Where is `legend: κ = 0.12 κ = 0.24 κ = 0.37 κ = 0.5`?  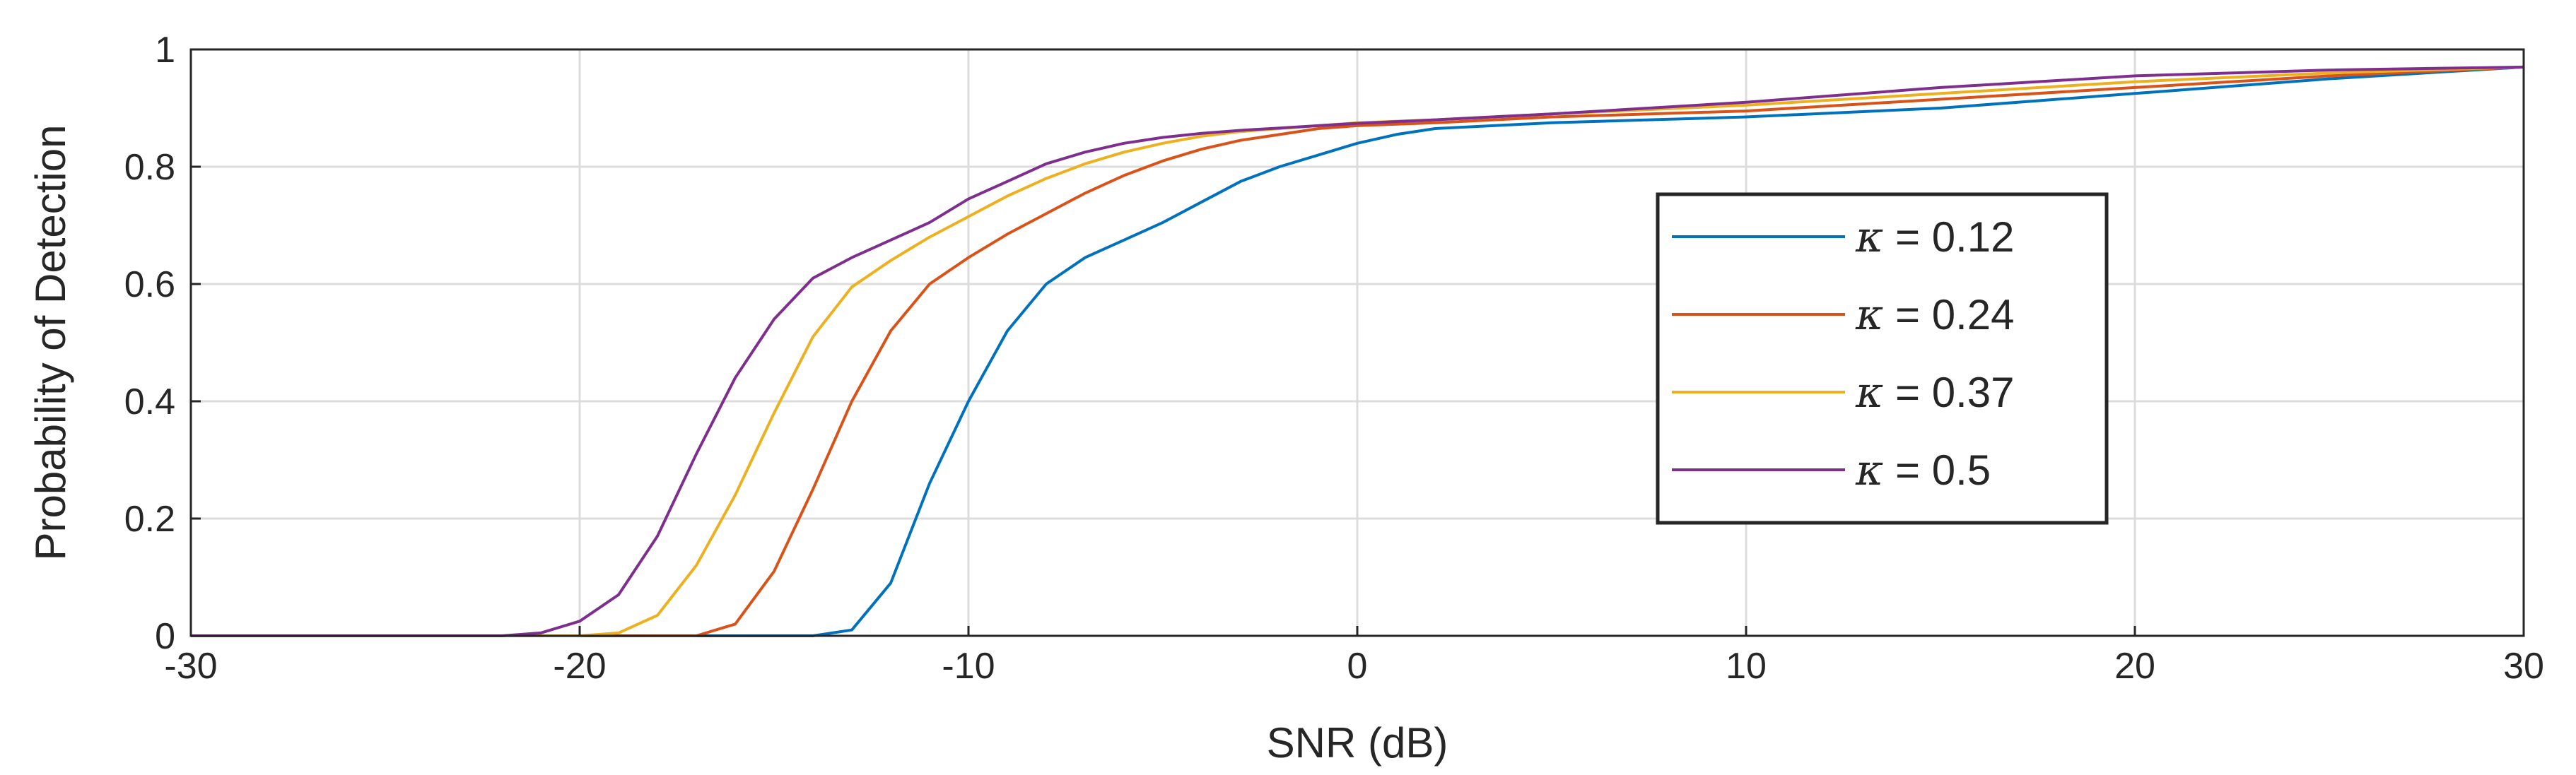 legend: κ = 0.12 κ = 0.24 κ = 0.37 κ = 0.5 is located at coordinates (1882, 358).